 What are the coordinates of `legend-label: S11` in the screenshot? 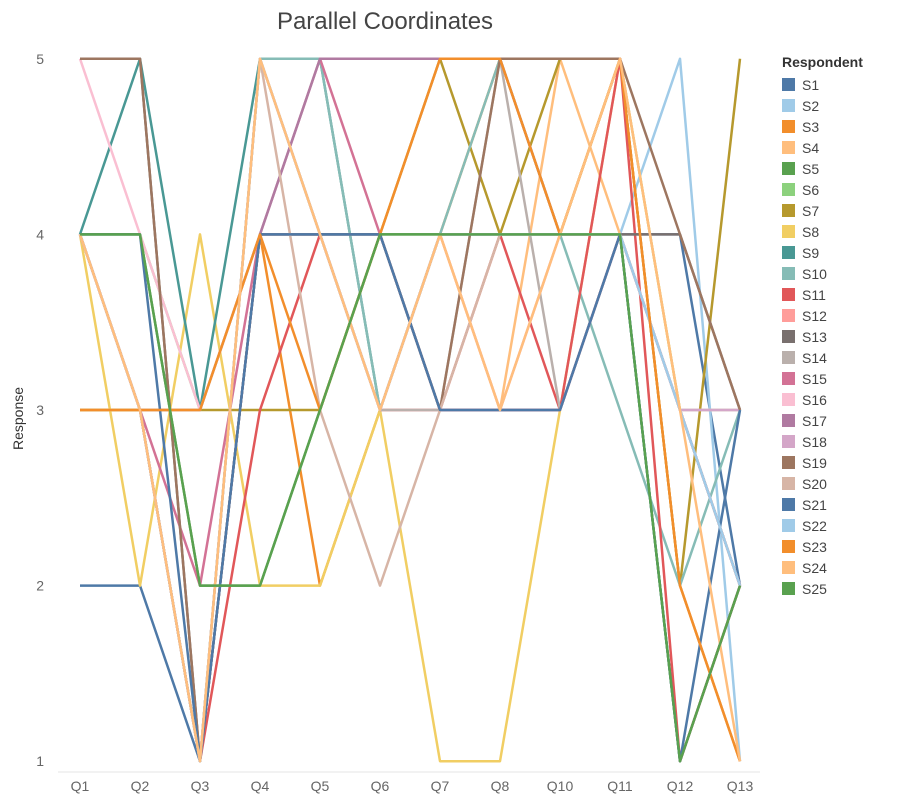 It's located at (814, 294).